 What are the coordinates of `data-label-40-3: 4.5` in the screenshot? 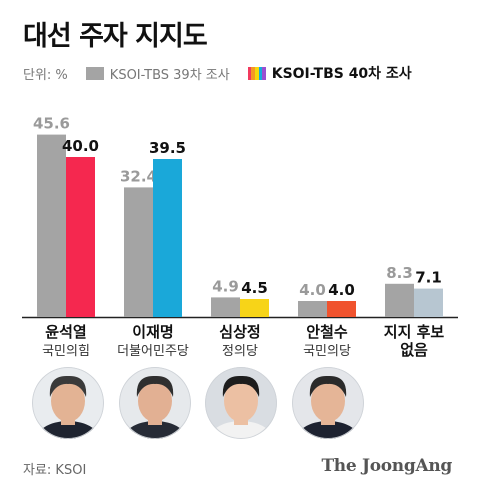 It's located at (254, 288).